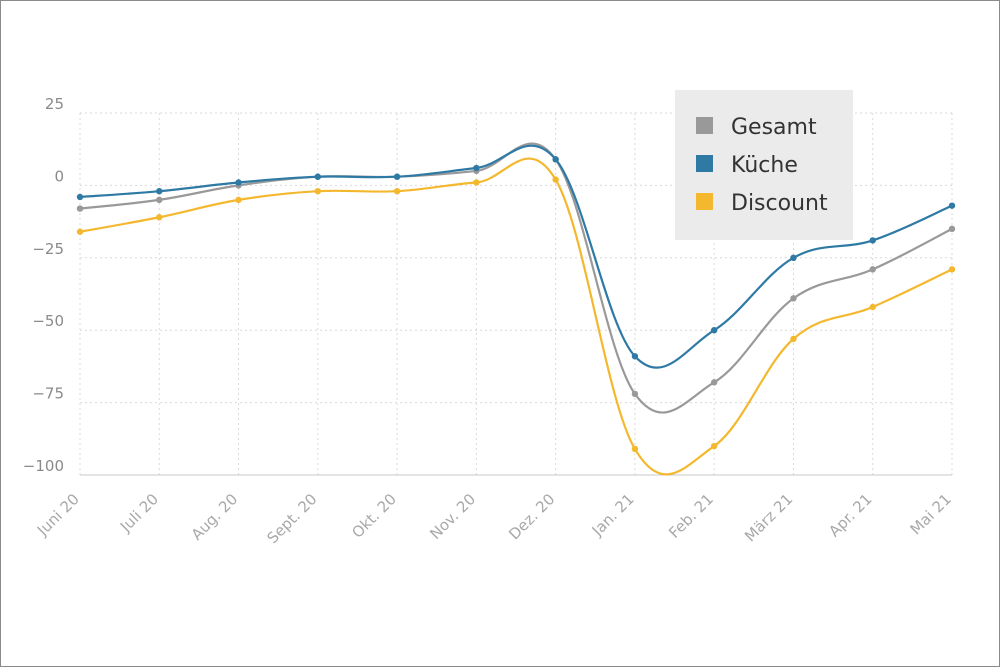 The height and width of the screenshot is (667, 1000). What do you see at coordinates (215, 517) in the screenshot?
I see `x-tick-label: Aug. 20` at bounding box center [215, 517].